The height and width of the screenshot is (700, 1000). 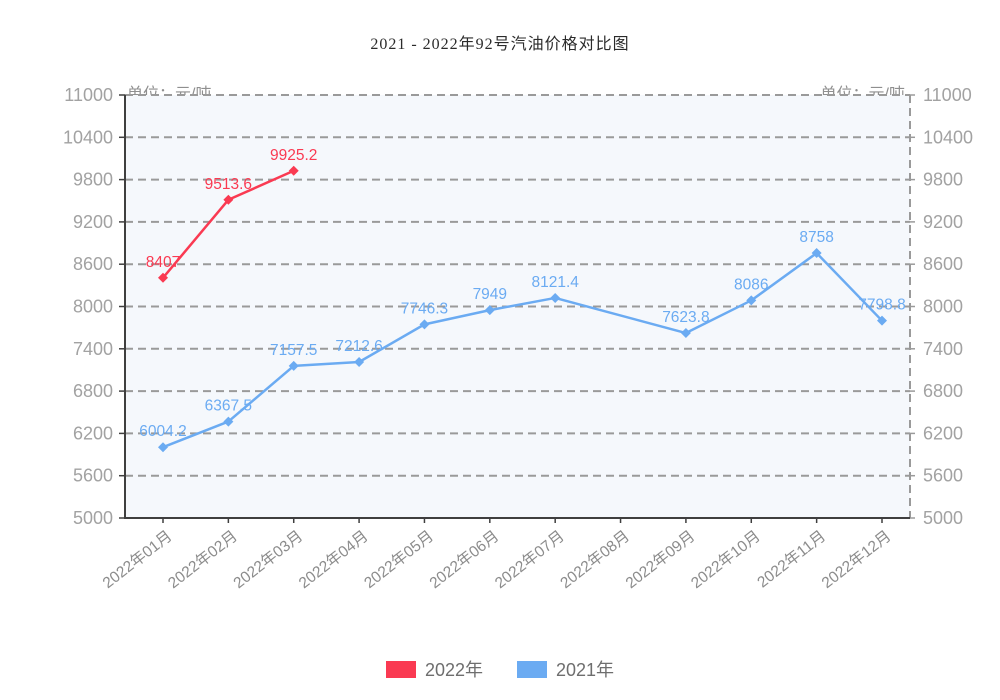 What do you see at coordinates (162, 431) in the screenshot?
I see `data-point-label-2021年: 6004.2` at bounding box center [162, 431].